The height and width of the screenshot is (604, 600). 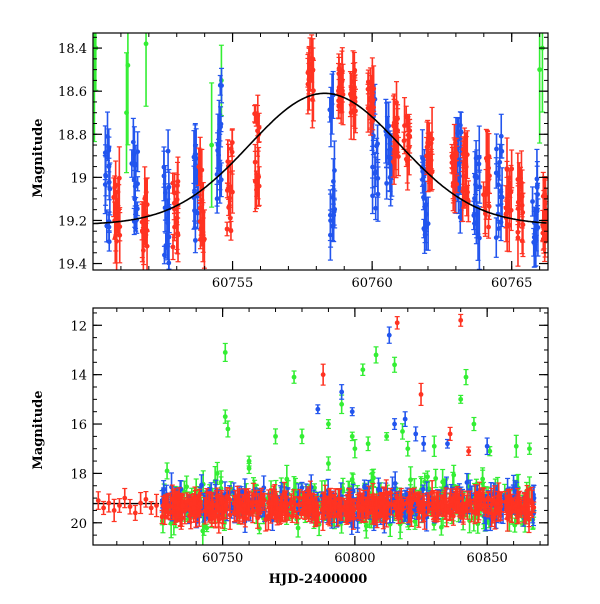 I want to click on x-tick-label: 60765, so click(x=511, y=283).